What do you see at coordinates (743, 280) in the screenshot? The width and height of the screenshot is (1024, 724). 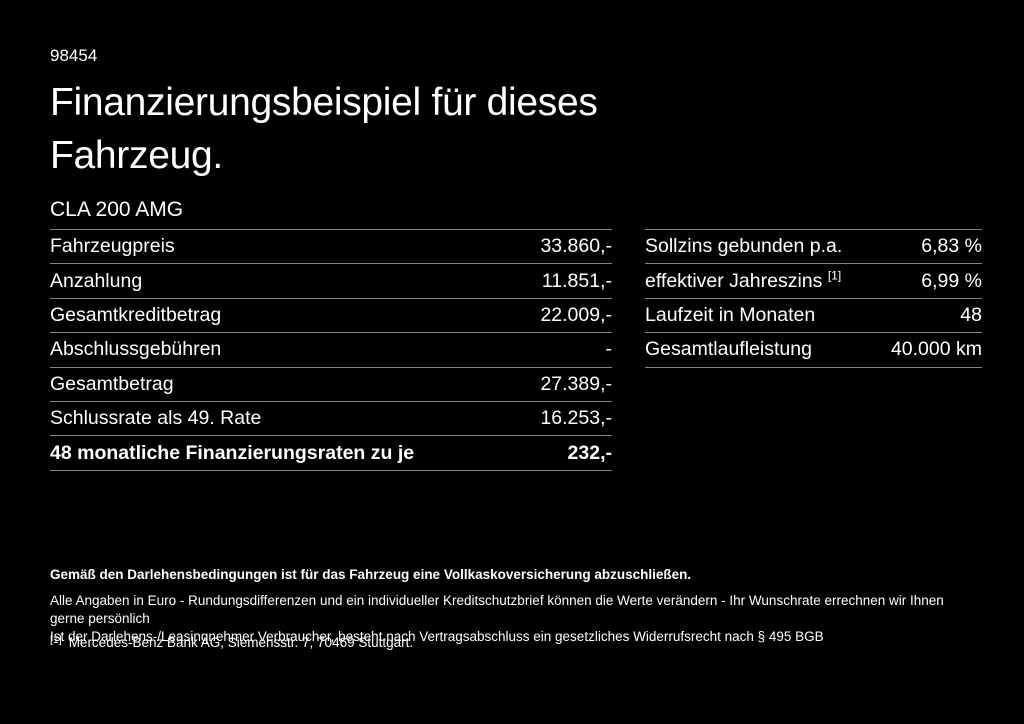 I see `row-label: effektiver Jahreszins [1]` at bounding box center [743, 280].